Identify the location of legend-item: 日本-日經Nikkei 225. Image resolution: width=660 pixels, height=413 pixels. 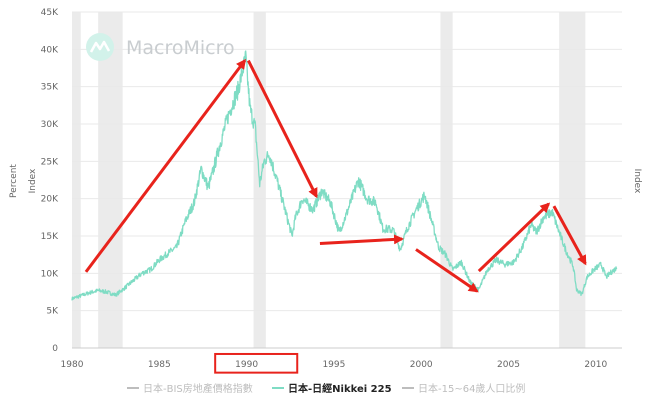
(332, 388).